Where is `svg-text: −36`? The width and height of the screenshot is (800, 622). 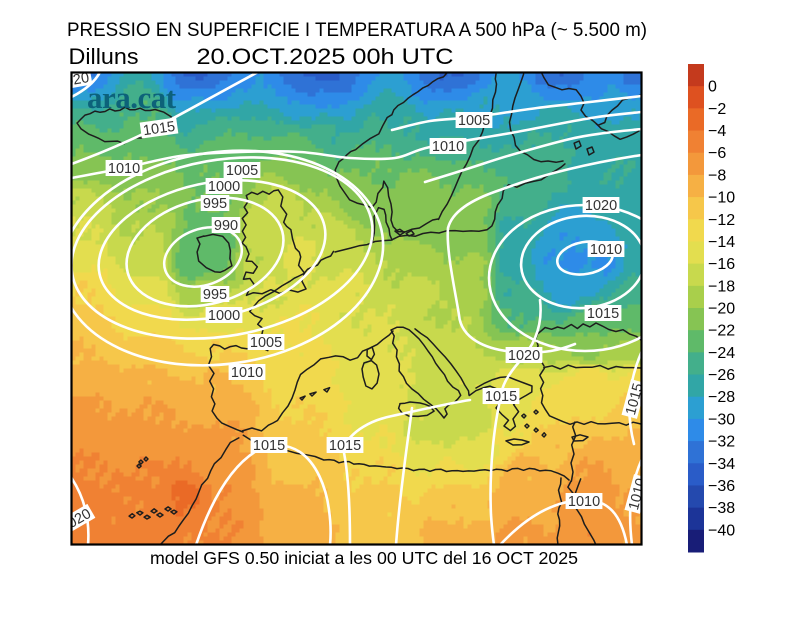
svg-text: −36 is located at coordinates (721, 486).